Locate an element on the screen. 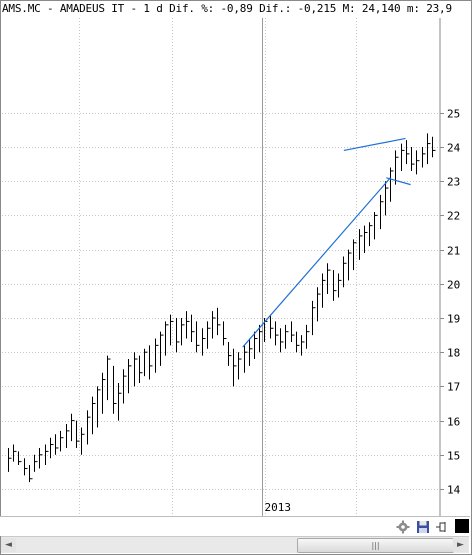 Image resolution: width=472 pixels, height=555 pixels. company-name: AMADEUS IT is located at coordinates (92, 8).